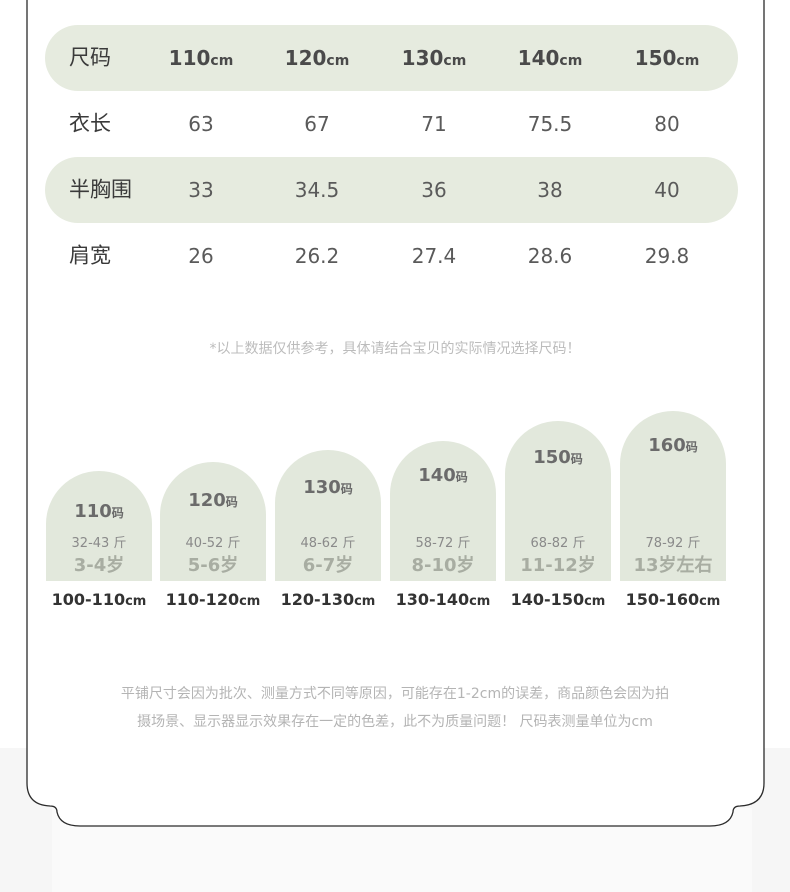  Describe the element at coordinates (673, 565) in the screenshot. I see `guide-age: 13岁左右` at that location.